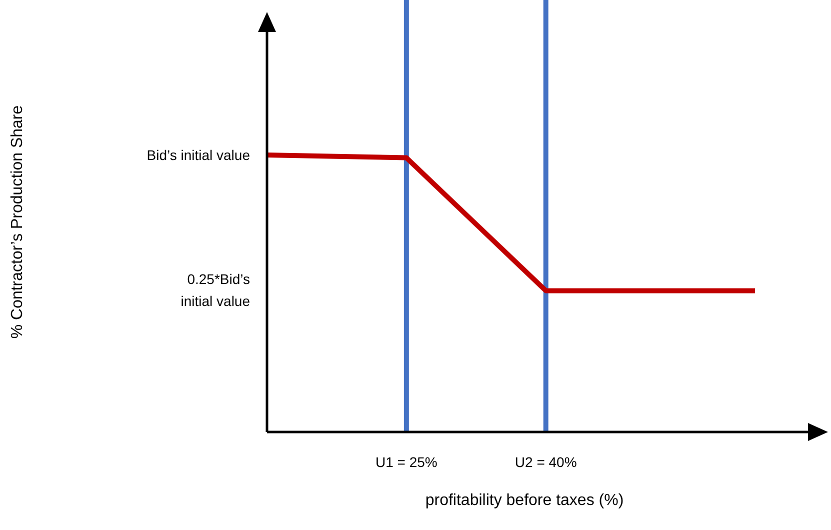 This screenshot has width=831, height=530. What do you see at coordinates (17, 222) in the screenshot?
I see `text: % Contractor’s Production Share` at bounding box center [17, 222].